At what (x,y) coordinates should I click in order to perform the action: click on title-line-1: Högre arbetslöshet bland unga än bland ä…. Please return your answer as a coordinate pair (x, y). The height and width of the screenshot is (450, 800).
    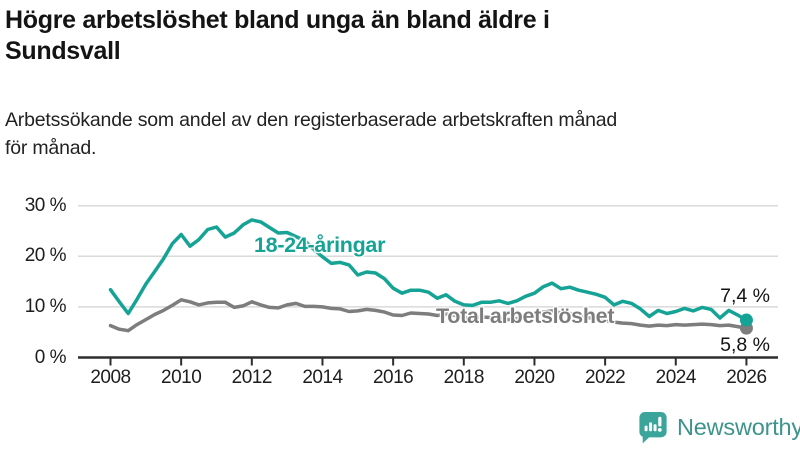
    Looking at the image, I should click on (277, 20).